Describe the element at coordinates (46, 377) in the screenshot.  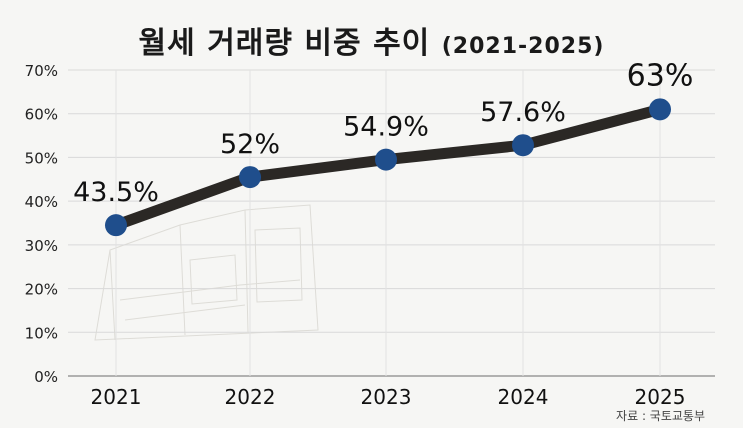
I see `y-tick-label: 0%` at that location.